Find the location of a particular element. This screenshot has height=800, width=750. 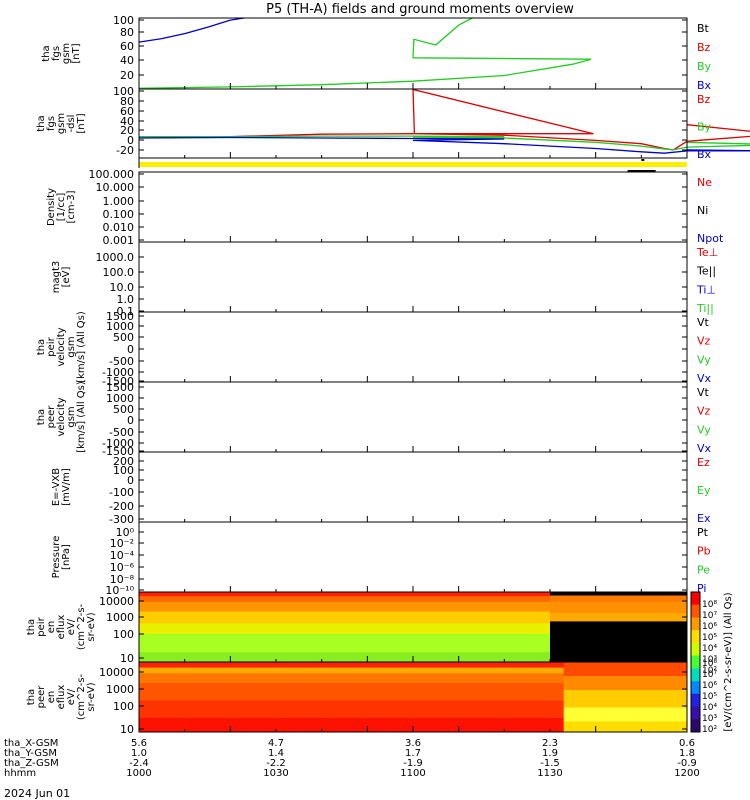

y-tick-label: 10⁻¹⁰ is located at coordinates (119, 590).